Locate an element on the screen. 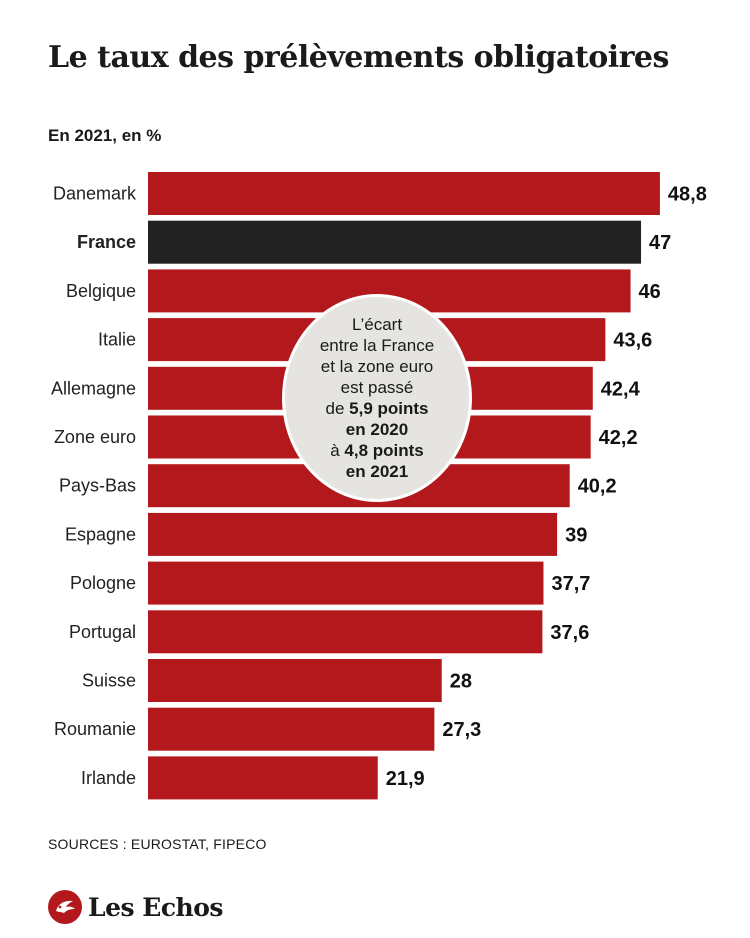 Image resolution: width=750 pixels, height=938 pixels. lesechos-emblem-icon is located at coordinates (65, 907).